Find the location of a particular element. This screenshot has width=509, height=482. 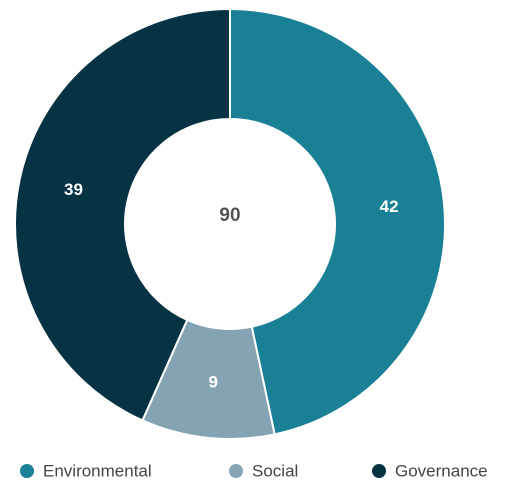

legend-text: Social is located at coordinates (275, 470).